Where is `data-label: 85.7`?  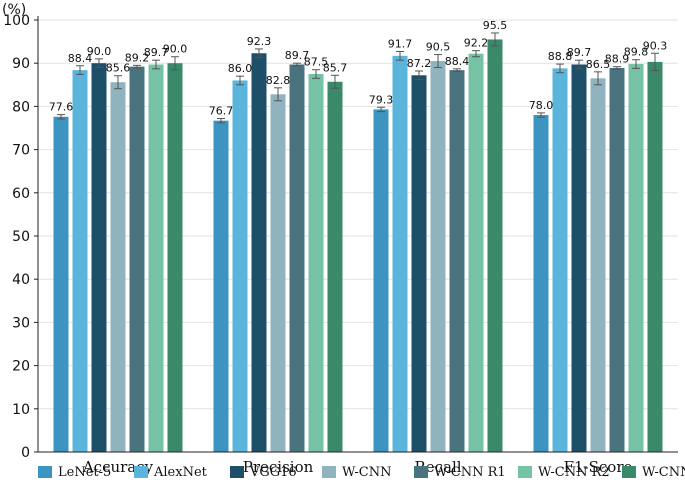 data-label: 85.7 is located at coordinates (335, 67).